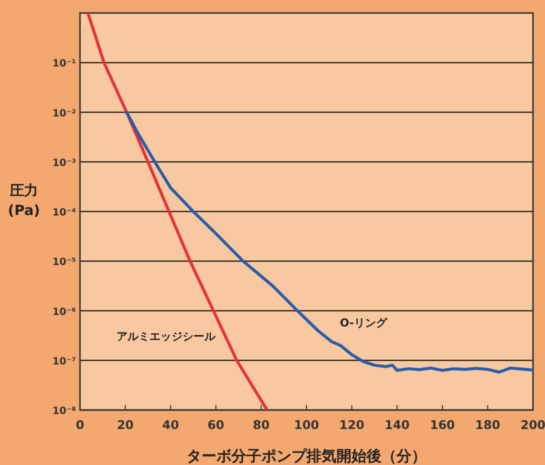  What do you see at coordinates (364, 323) in the screenshot?
I see `series-label: O-リング` at bounding box center [364, 323].